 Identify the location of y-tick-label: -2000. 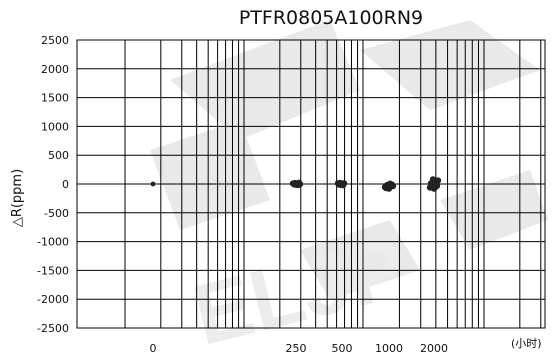
(53, 299).